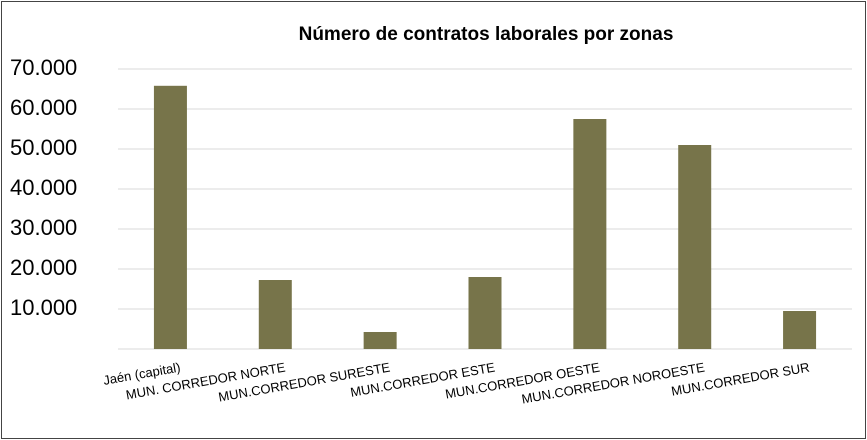 The height and width of the screenshot is (440, 867). Describe the element at coordinates (43, 307) in the screenshot. I see `y-tick-label: 10.000` at that location.